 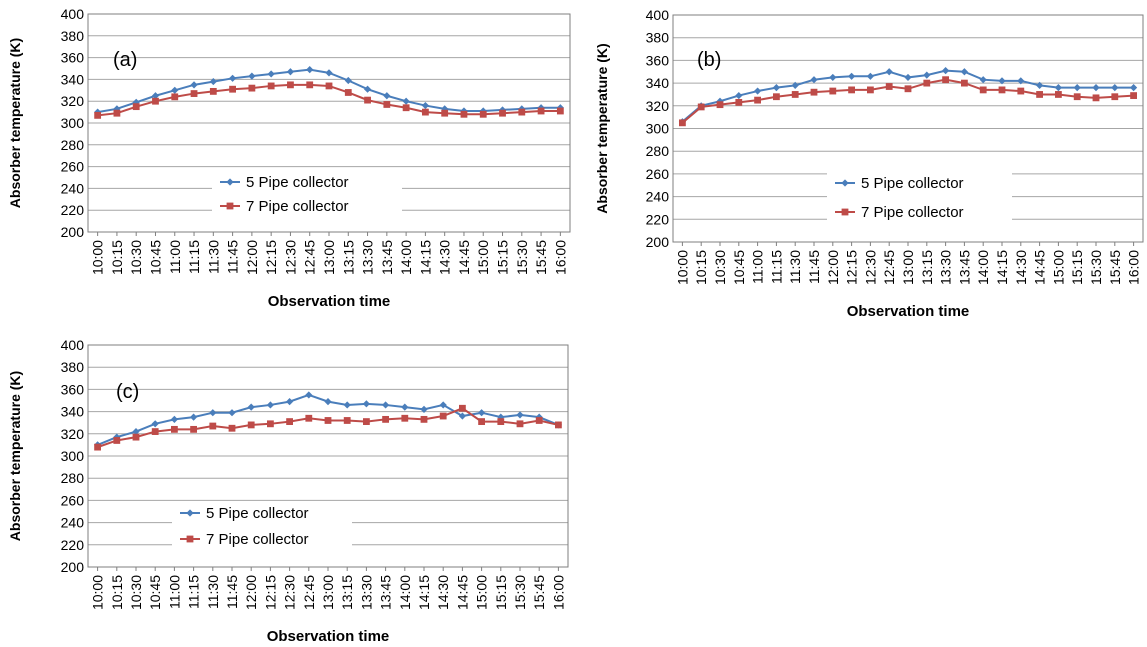 I want to click on x-tick-label: 14:30, so click(x=443, y=592).